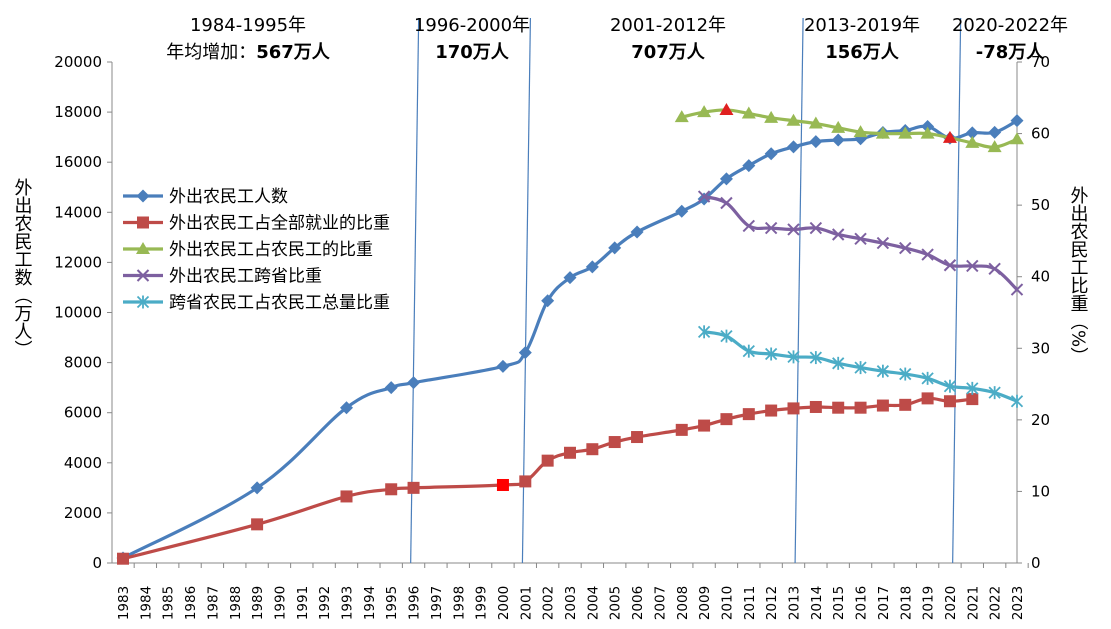  Describe the element at coordinates (1010, 25) in the screenshot. I see `period-label: 2020-2022年` at that location.